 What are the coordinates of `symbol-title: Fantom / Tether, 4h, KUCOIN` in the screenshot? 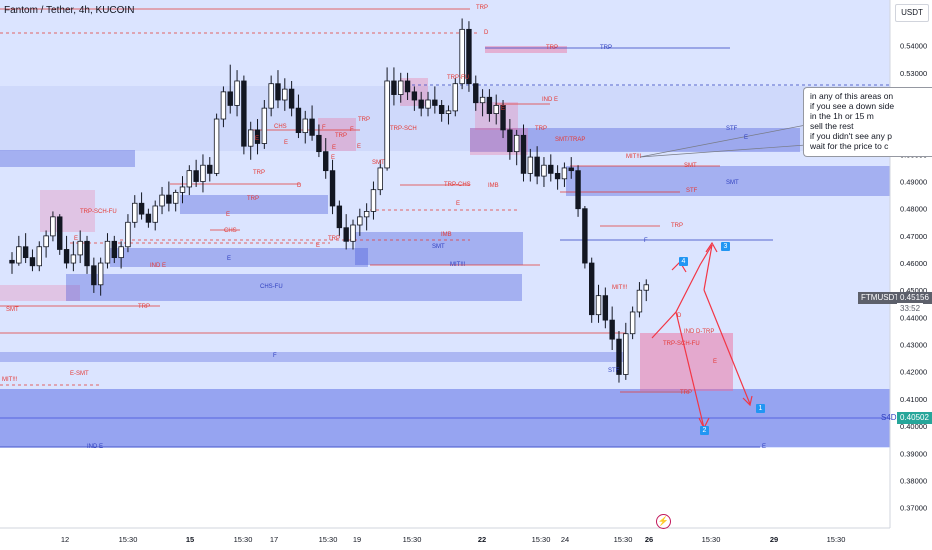 It's located at (69, 10).